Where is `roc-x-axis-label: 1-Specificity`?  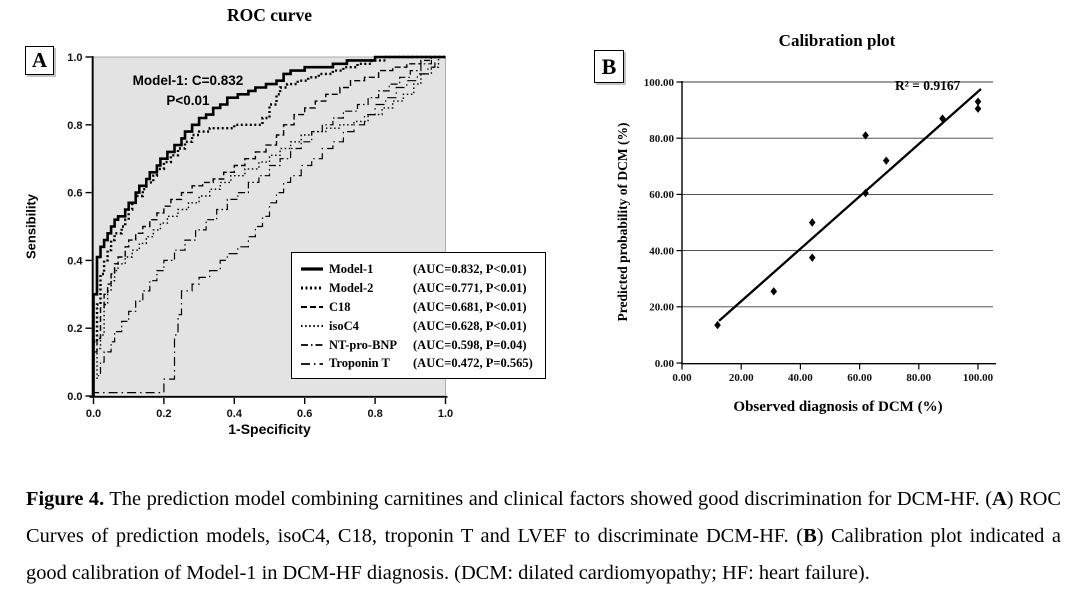
roc-x-axis-label: 1-Specificity is located at coordinates (269, 429).